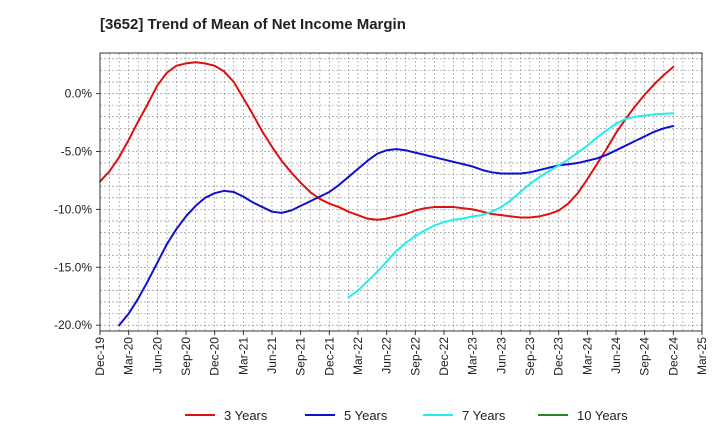  I want to click on x-tick-label: Sep-23, so click(530, 356).